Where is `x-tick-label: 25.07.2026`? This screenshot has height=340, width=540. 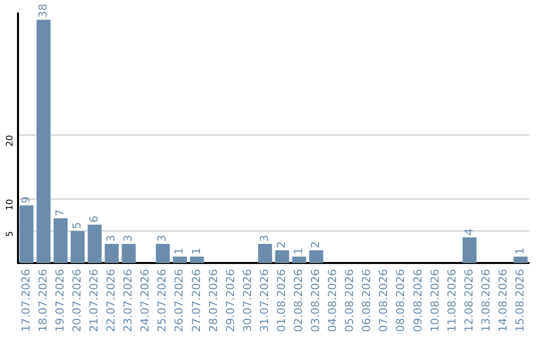 x-tick-label: 25.07.2026 is located at coordinates (162, 300).